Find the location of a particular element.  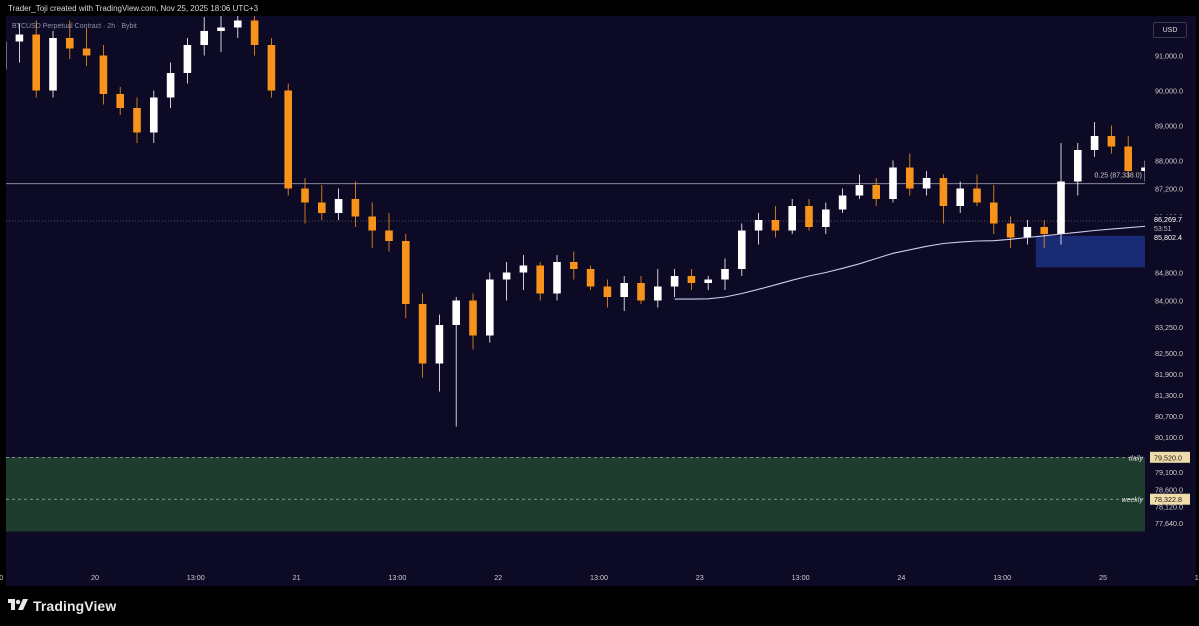

y-tick-label: 78,600.0 is located at coordinates (1169, 490).